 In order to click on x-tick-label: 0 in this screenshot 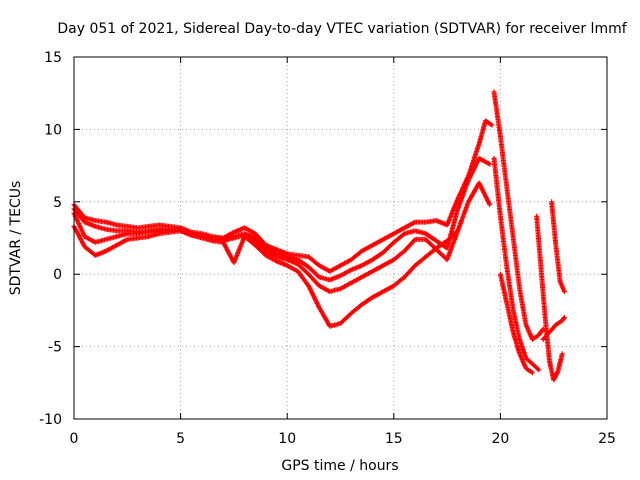, I will do `click(74, 439)`.